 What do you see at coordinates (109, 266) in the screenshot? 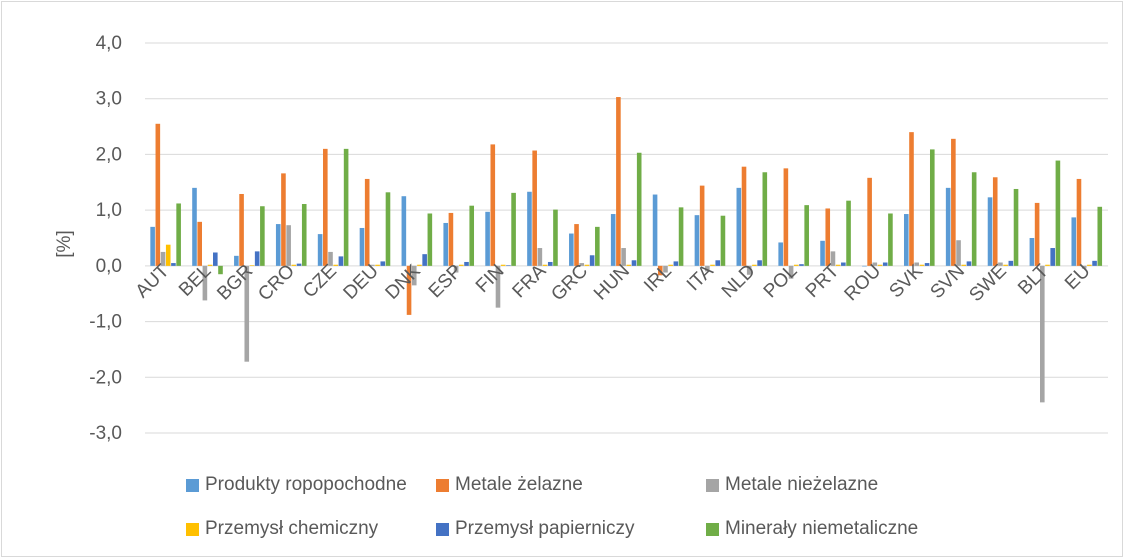
I see `y-tick-label: 0,0` at bounding box center [109, 266].